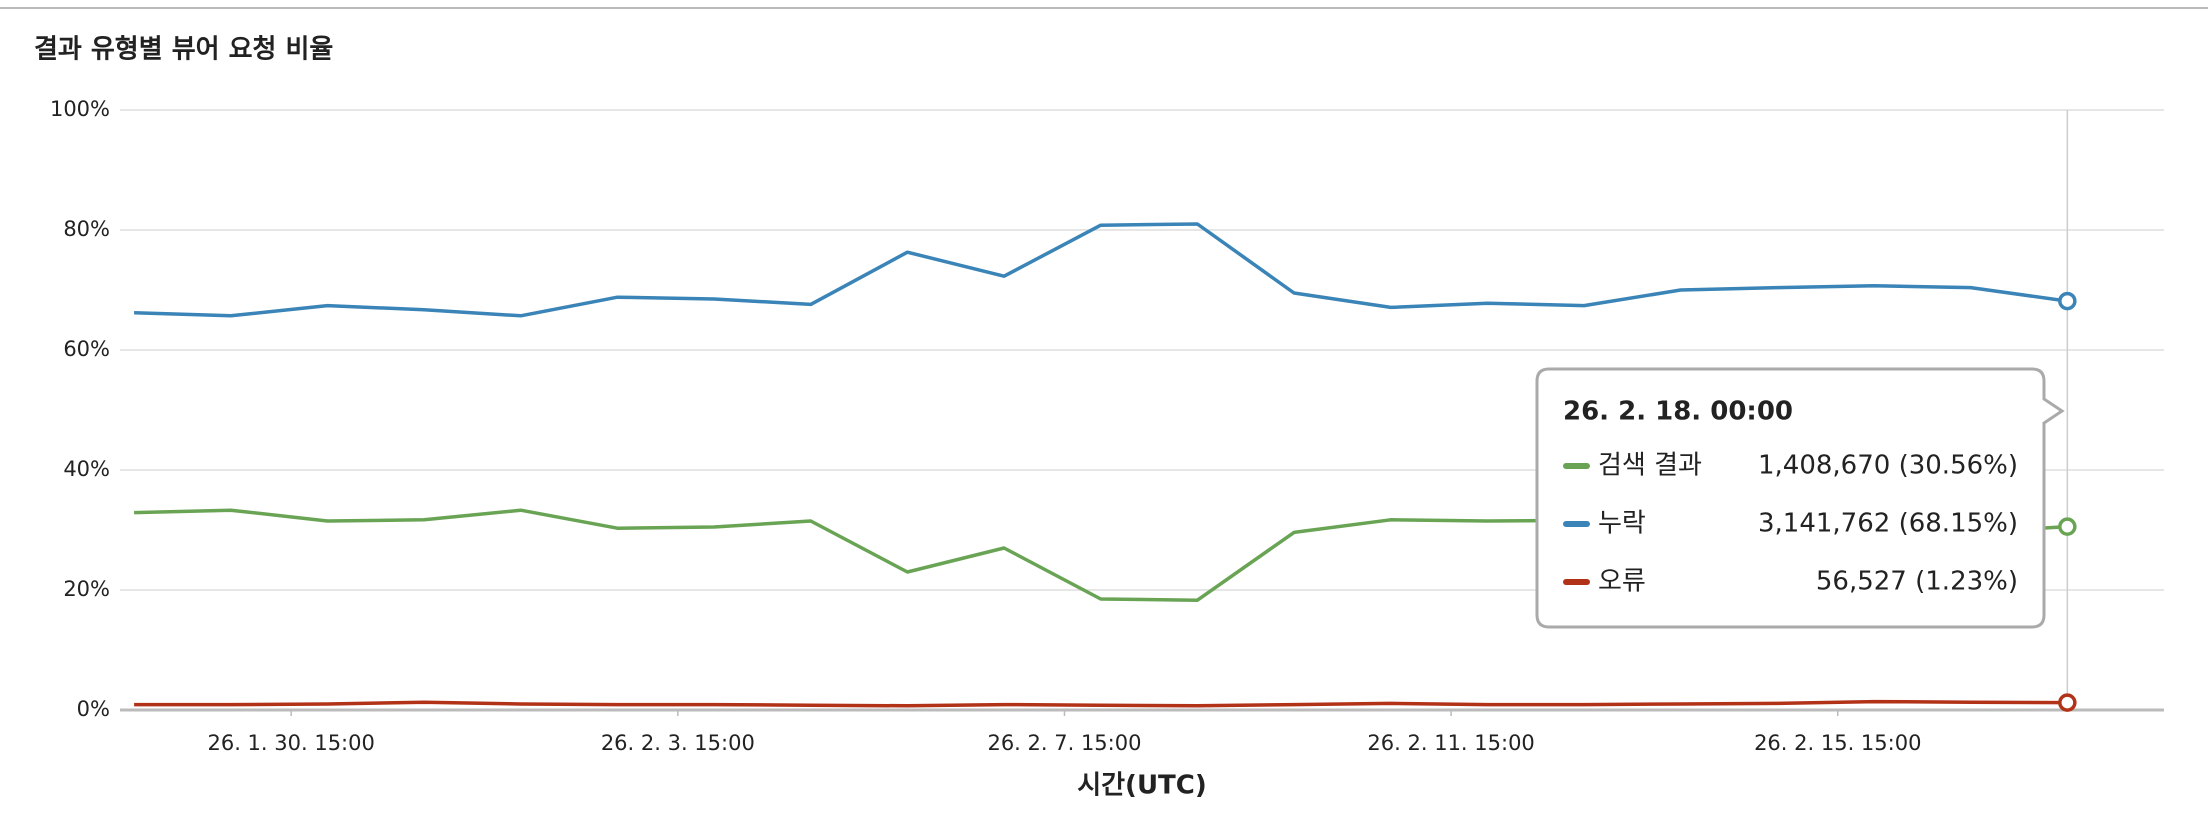 Image resolution: width=2208 pixels, height=836 pixels. I want to click on tooltip-series-name: 오류, so click(1622, 582).